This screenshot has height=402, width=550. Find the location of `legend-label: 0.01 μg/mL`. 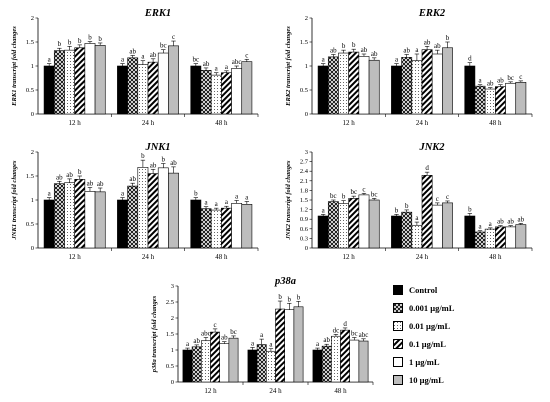

legend-label: 0.01 μg/mL is located at coordinates (430, 326).